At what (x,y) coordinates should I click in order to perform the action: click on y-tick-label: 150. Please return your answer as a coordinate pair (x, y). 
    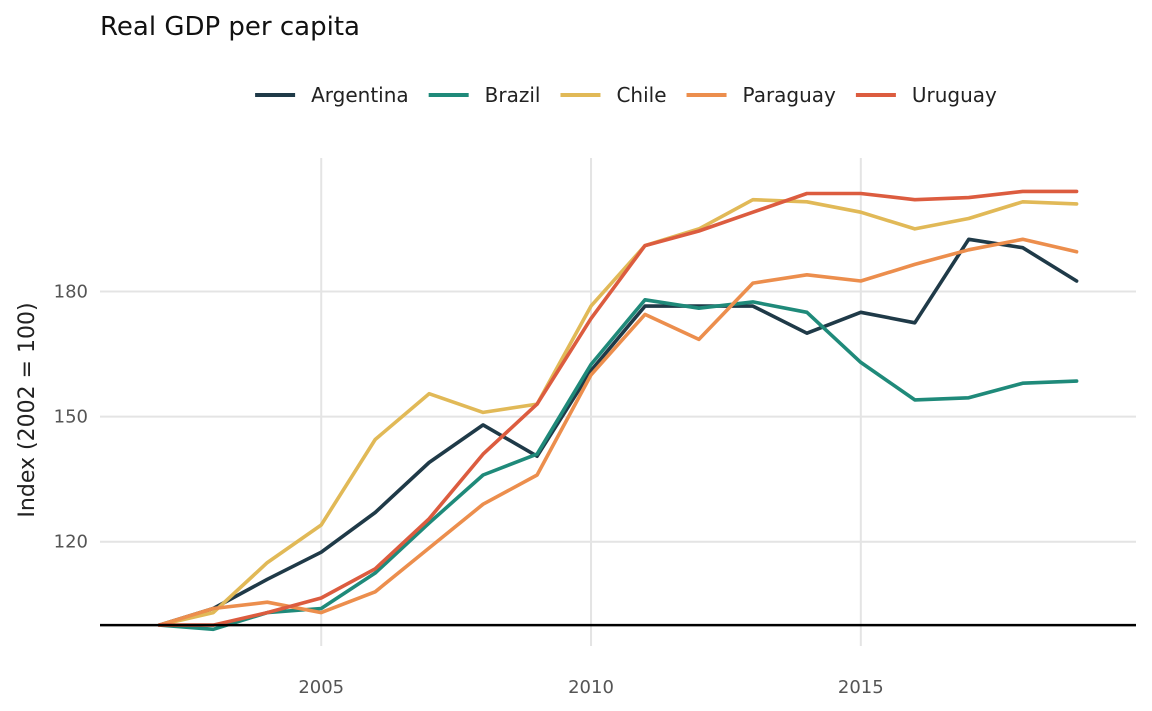
    Looking at the image, I should click on (71, 417).